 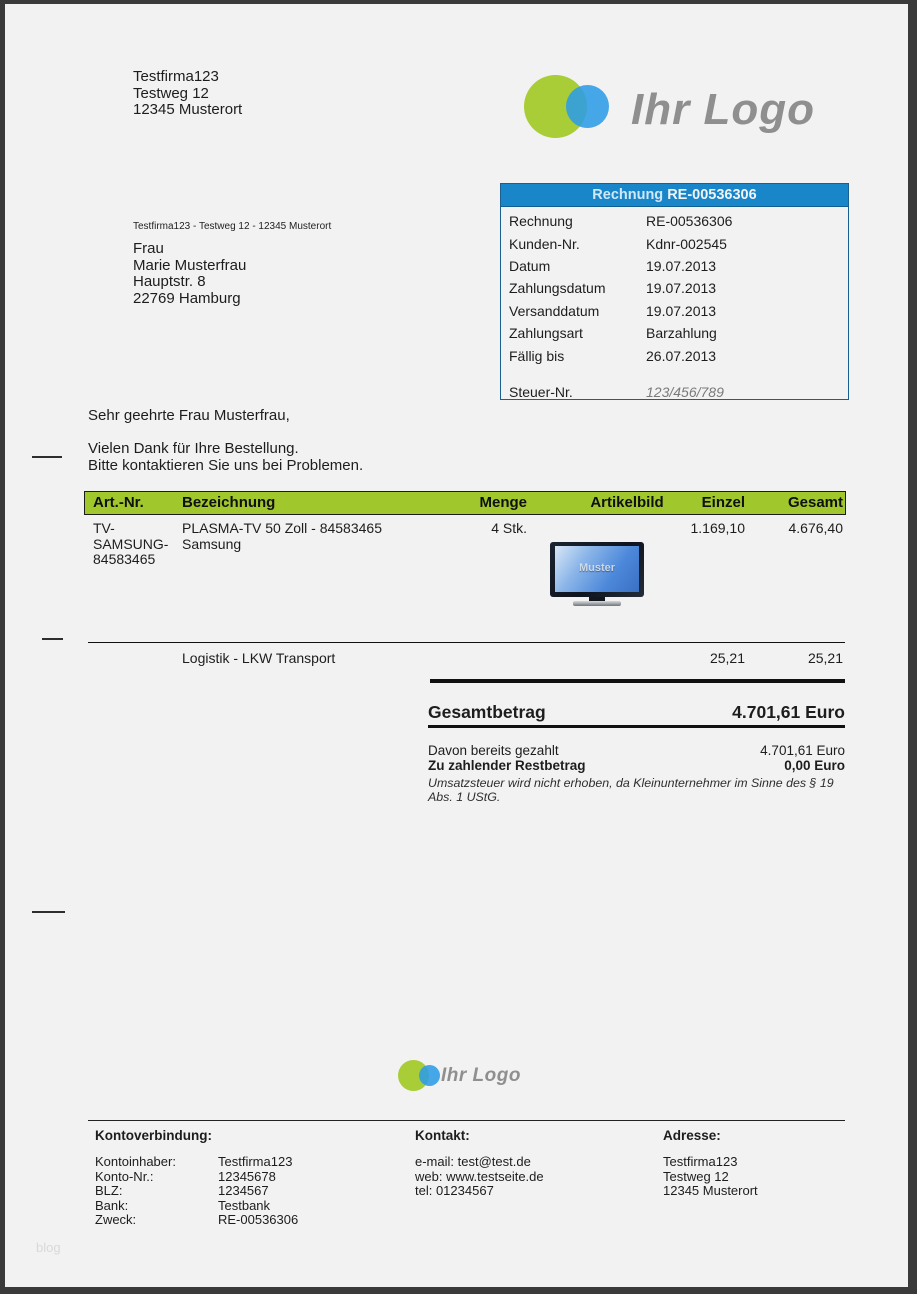 What do you see at coordinates (118, 502) in the screenshot?
I see `col-header-artnr: Art.-Nr.` at bounding box center [118, 502].